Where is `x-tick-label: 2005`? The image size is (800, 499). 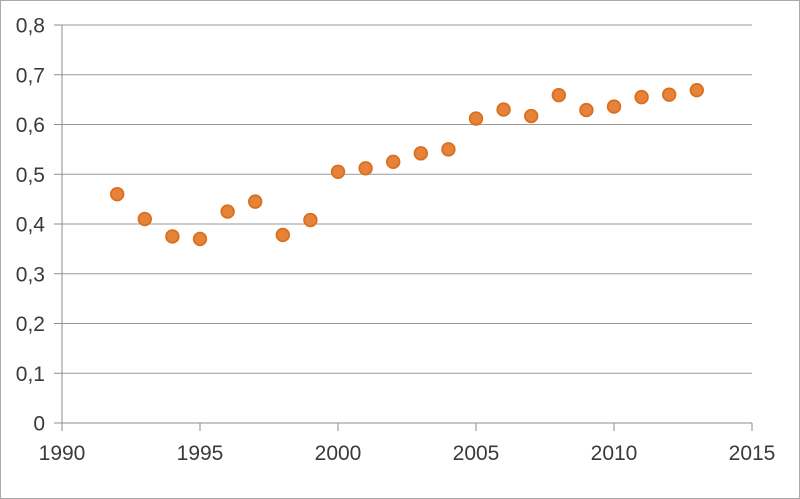
x-tick-label: 2005 is located at coordinates (476, 453).